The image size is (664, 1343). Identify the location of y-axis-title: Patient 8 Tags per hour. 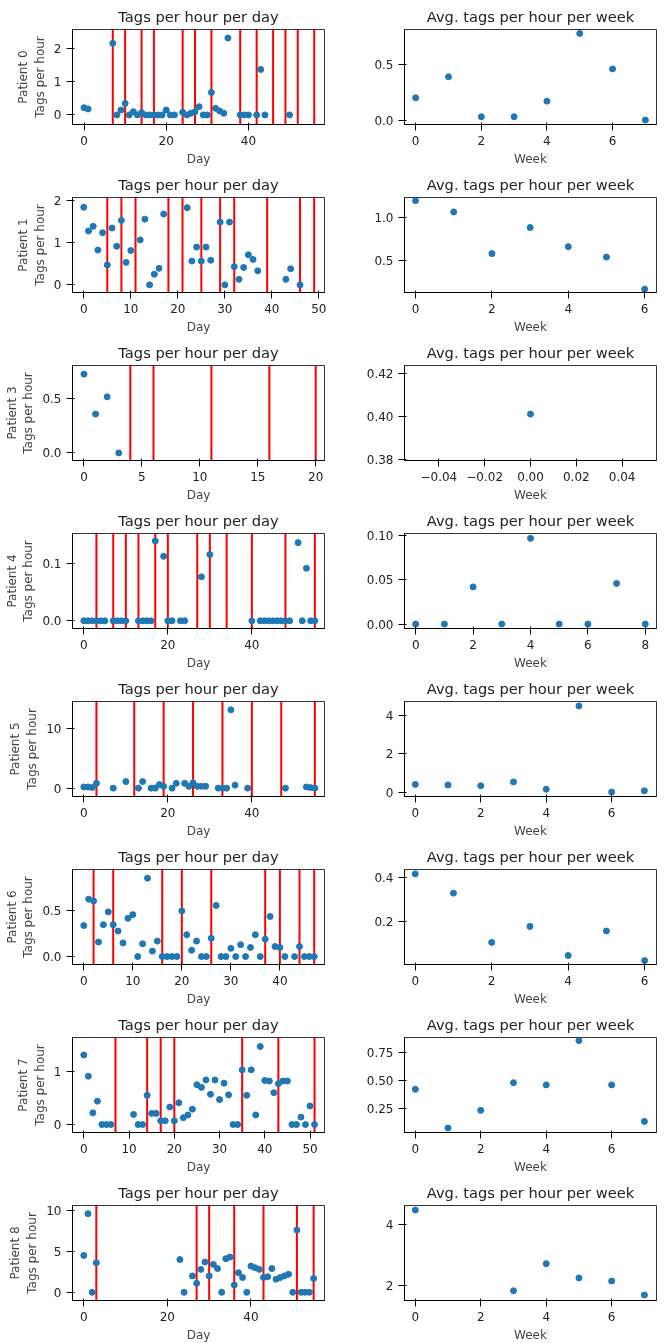
(24, 1253).